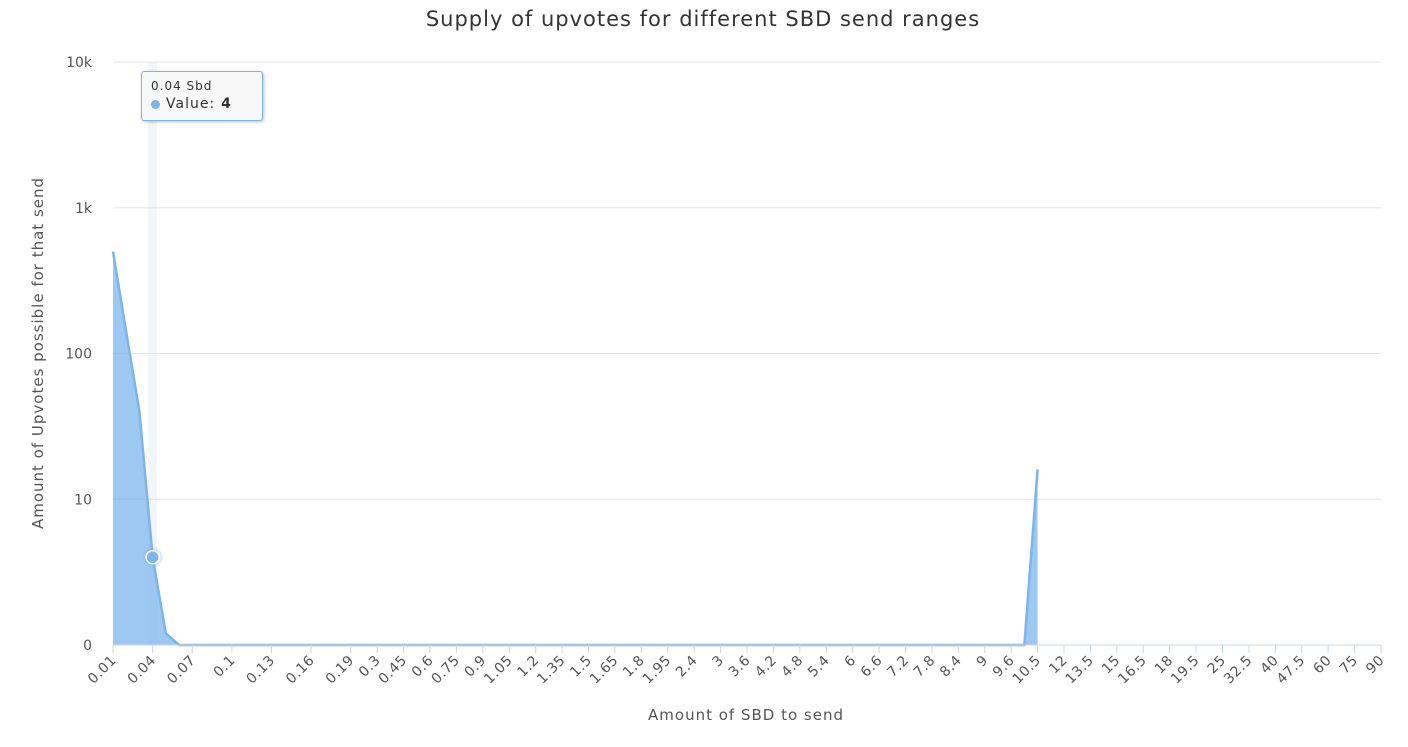 This screenshot has width=1408, height=747. I want to click on x-tick-label: 90, so click(1375, 665).